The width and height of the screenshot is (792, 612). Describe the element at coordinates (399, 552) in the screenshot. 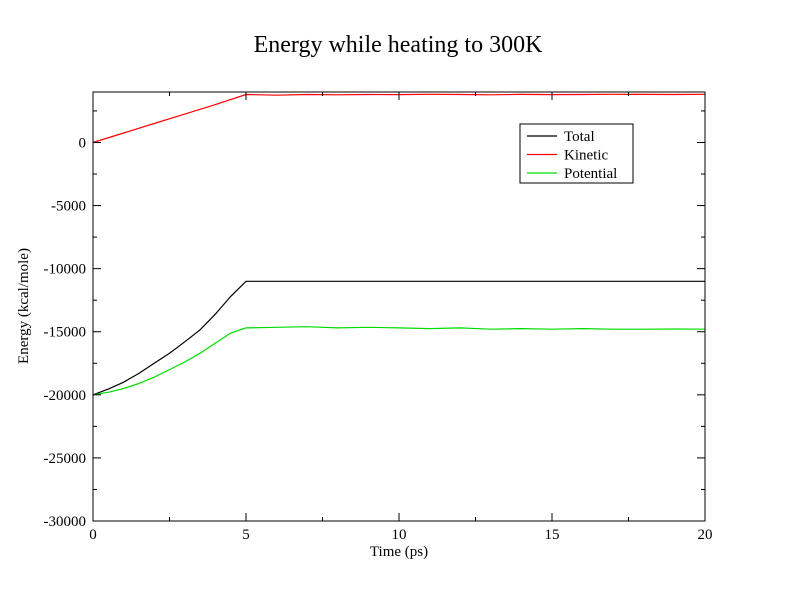

I see `x-axis-label: Time (ps)` at that location.